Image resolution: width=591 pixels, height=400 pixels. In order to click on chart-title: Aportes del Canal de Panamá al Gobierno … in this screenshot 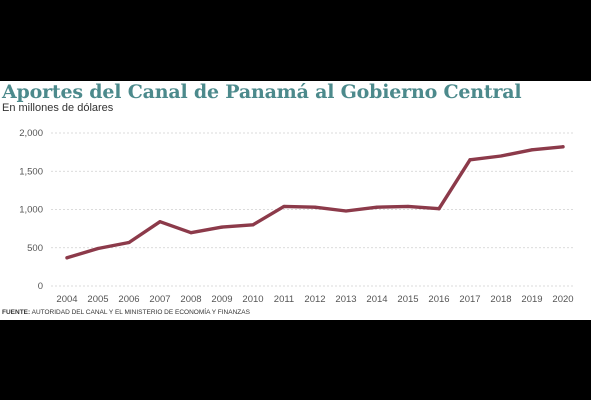, I will do `click(262, 92)`.